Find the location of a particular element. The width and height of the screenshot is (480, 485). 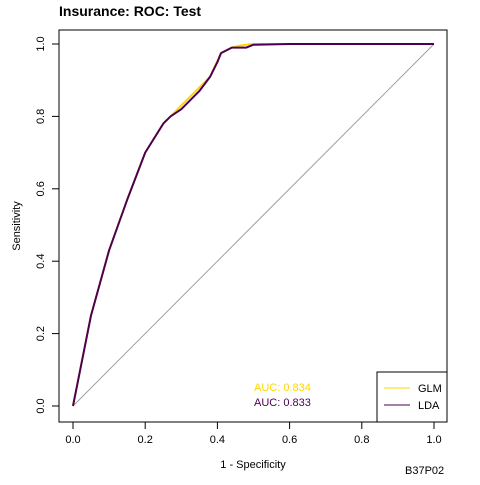

y-tick-label: 0.2 is located at coordinates (41, 333).